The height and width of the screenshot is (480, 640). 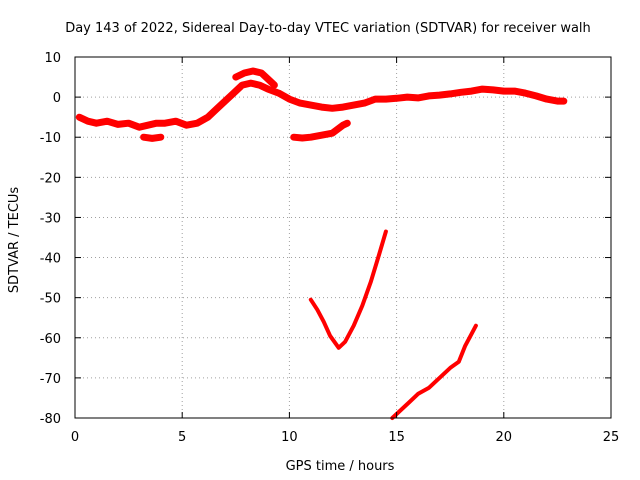 What do you see at coordinates (504, 437) in the screenshot?
I see `x-tick-label: 20` at bounding box center [504, 437].